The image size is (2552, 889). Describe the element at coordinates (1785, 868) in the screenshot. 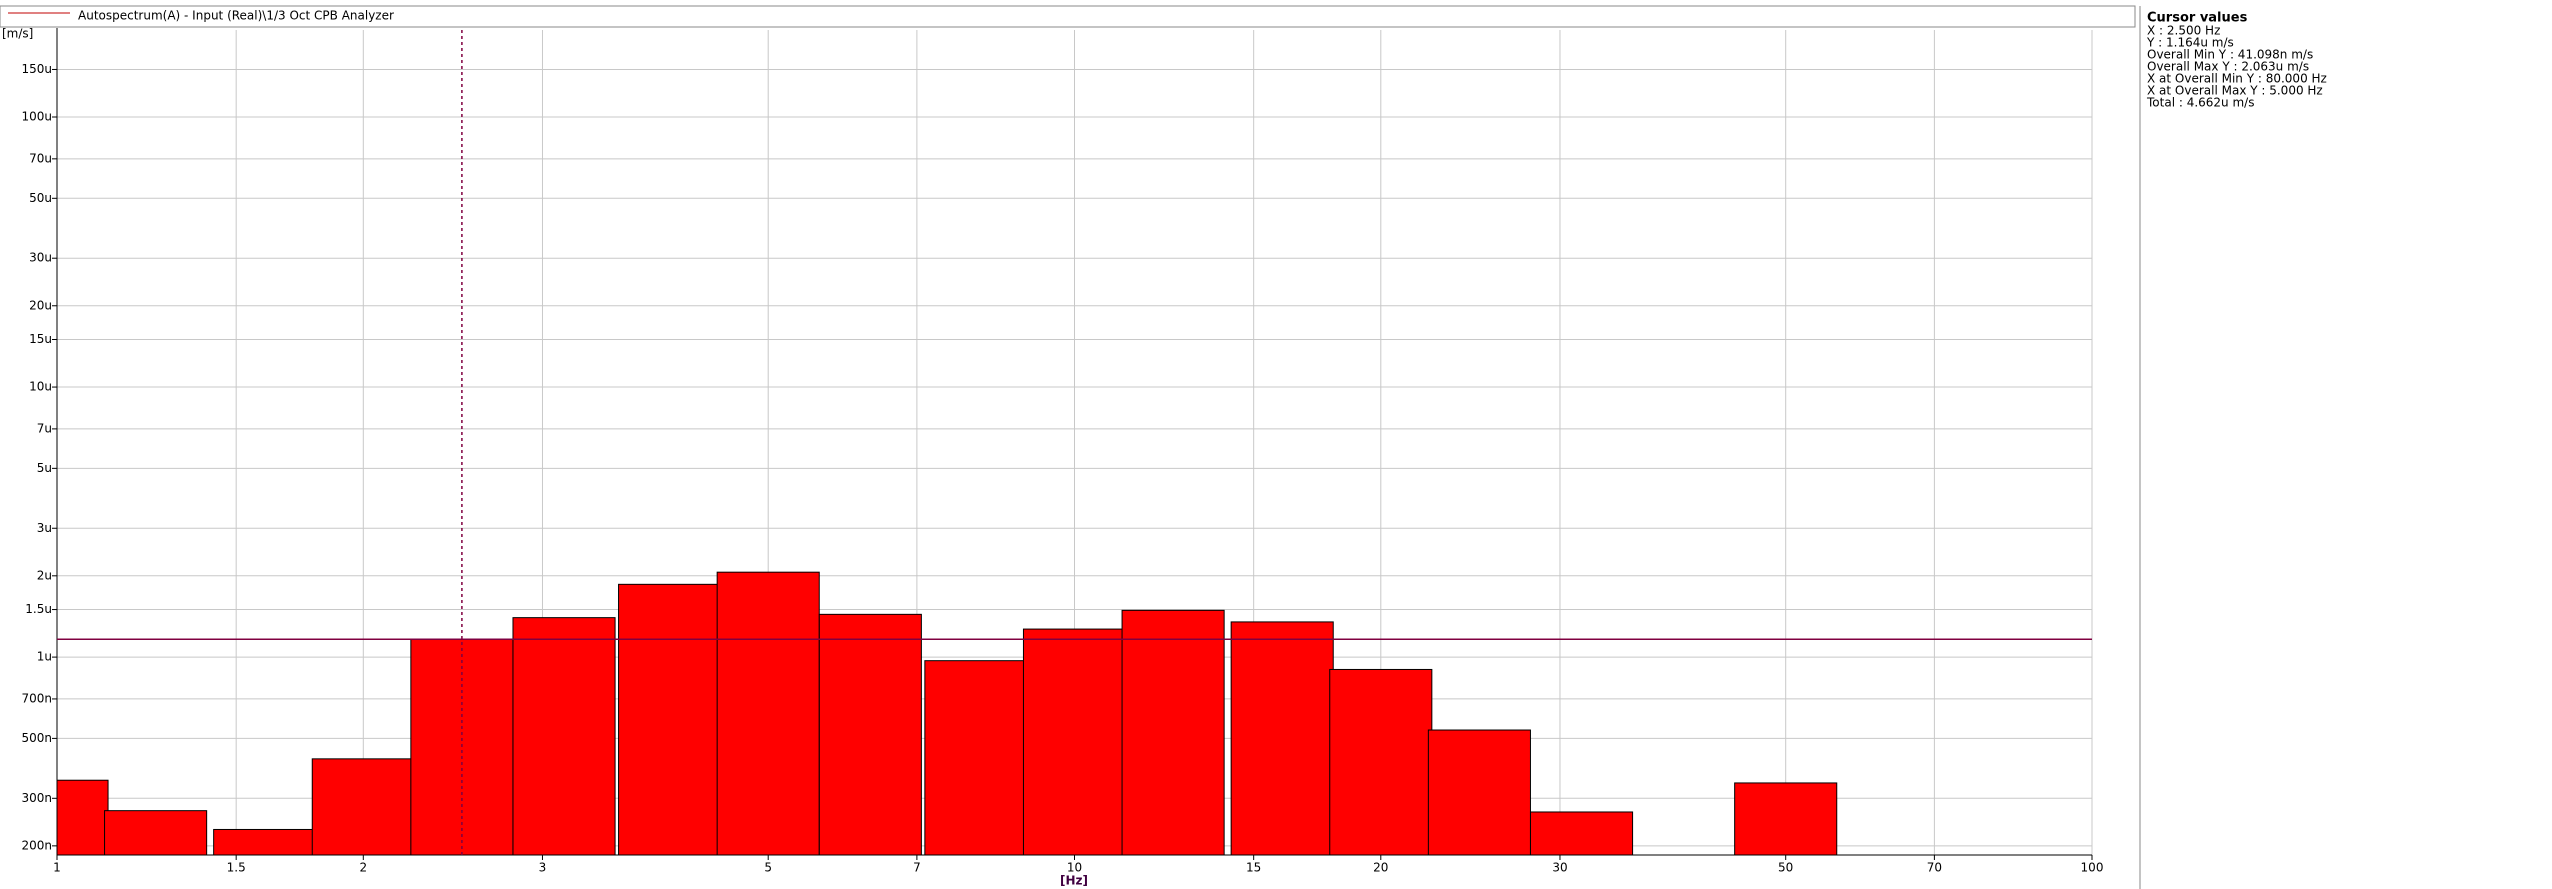

I see `x-tick-label: 50` at that location.